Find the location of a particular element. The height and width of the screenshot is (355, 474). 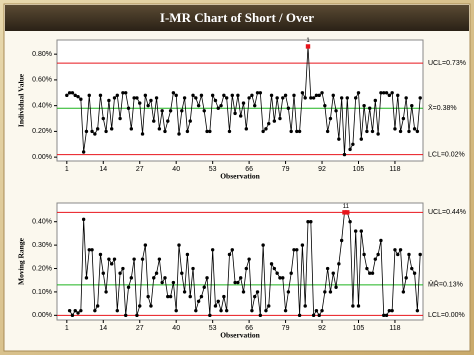

lcl-label: LCL=0.02% is located at coordinates (446, 154).